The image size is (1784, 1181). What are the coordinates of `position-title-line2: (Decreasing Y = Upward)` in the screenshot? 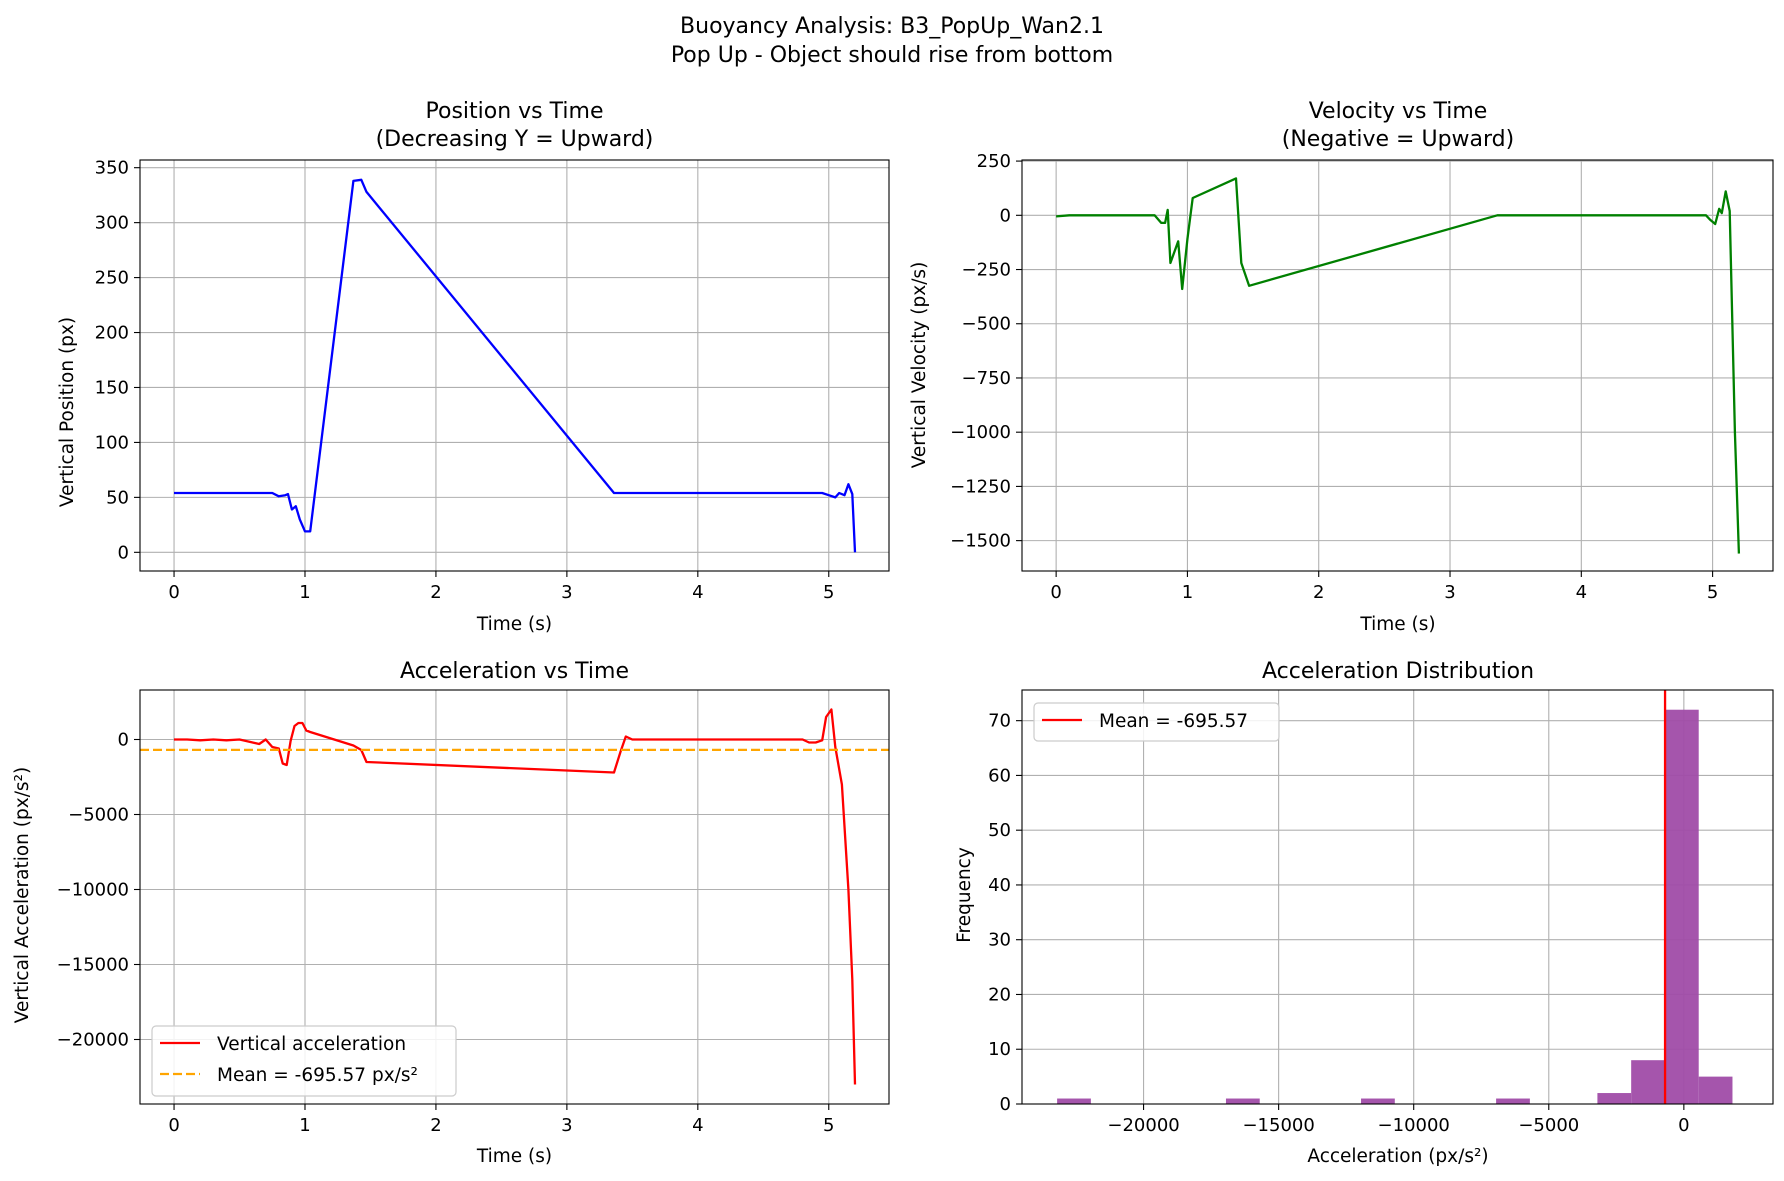 It's located at (515, 139).